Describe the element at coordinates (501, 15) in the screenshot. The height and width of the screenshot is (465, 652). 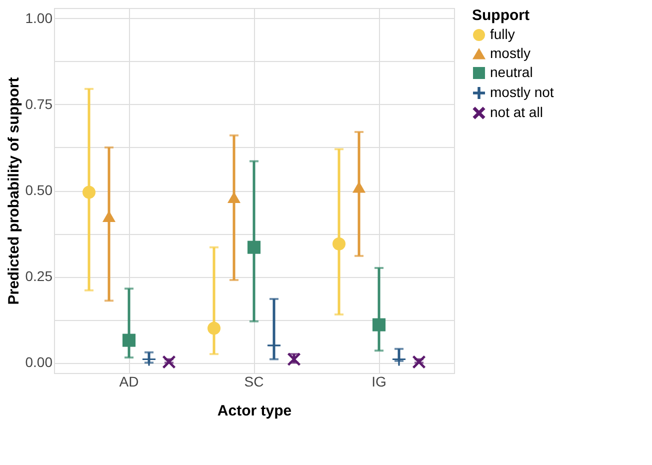
I see `legend-title: Support` at that location.